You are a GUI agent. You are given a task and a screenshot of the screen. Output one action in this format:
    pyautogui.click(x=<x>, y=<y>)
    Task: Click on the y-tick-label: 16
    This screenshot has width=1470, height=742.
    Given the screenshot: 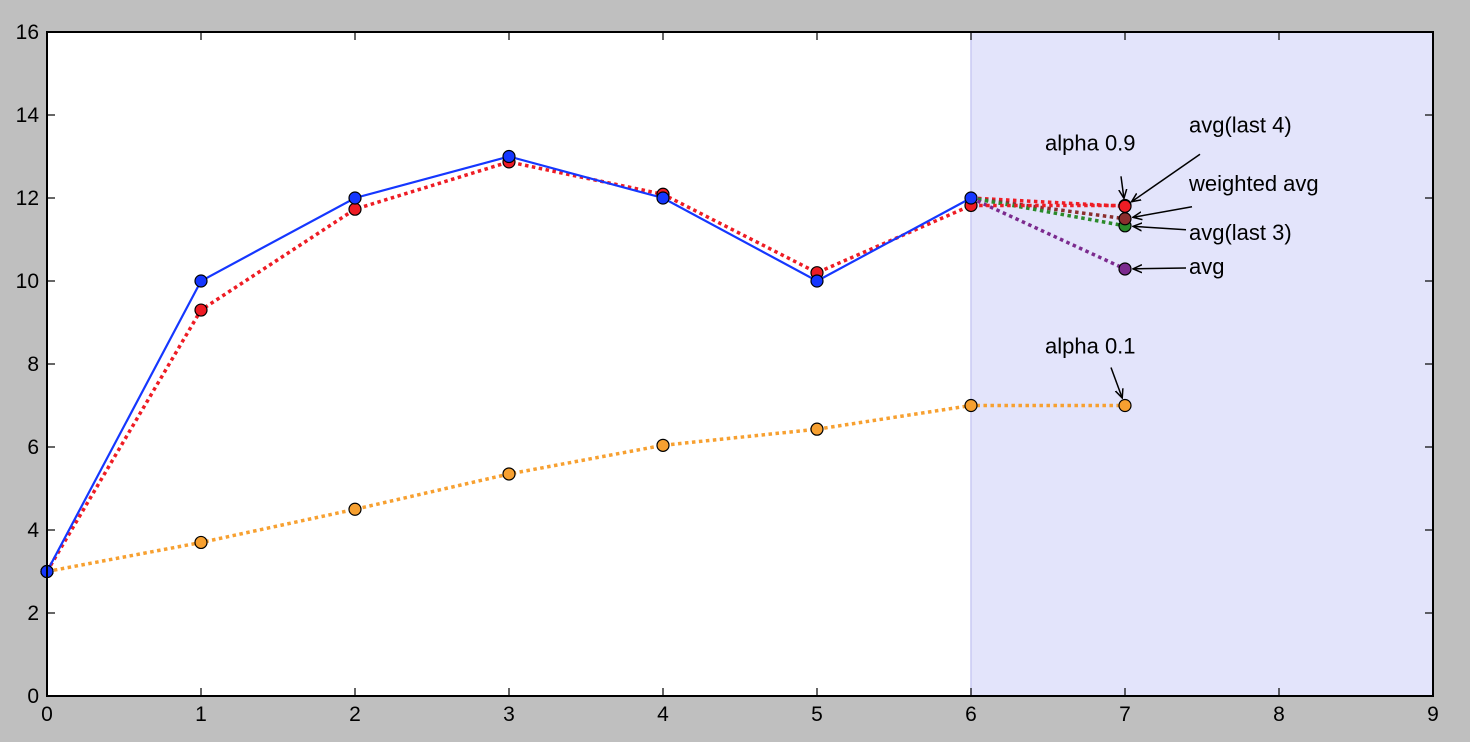 What is the action you would take?
    pyautogui.click(x=27, y=32)
    